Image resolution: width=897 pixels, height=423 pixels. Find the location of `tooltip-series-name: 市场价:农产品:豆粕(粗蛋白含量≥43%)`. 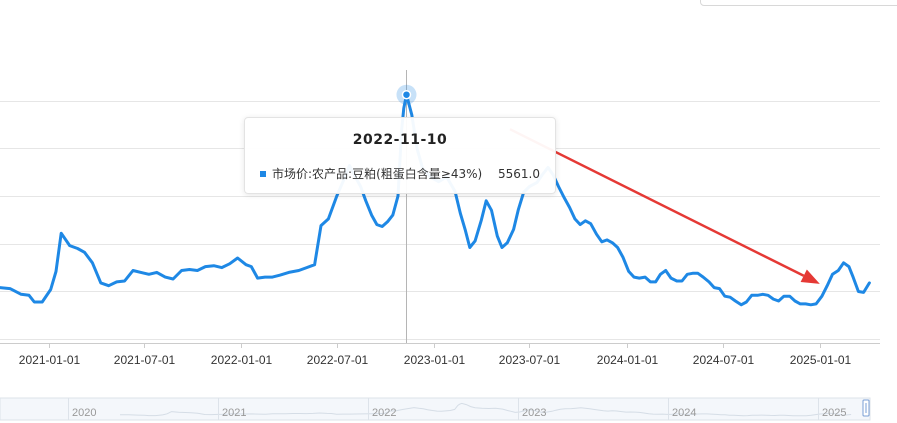

tooltip-series-name: 市场价:农产品:豆粕(粗蛋白含量≥43%) is located at coordinates (377, 174).